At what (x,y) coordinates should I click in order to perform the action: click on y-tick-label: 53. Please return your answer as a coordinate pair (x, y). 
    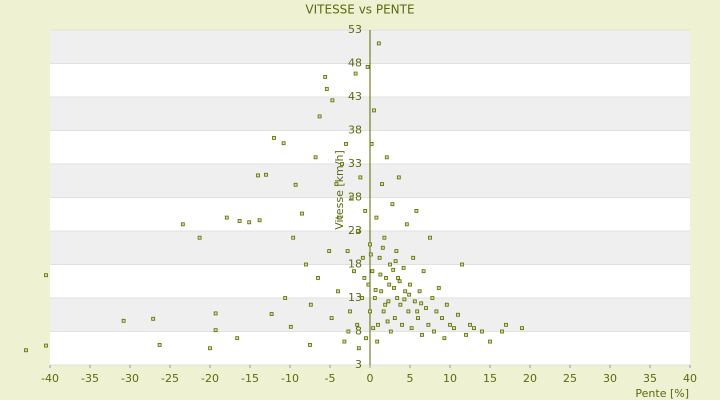
    Looking at the image, I should click on (355, 29).